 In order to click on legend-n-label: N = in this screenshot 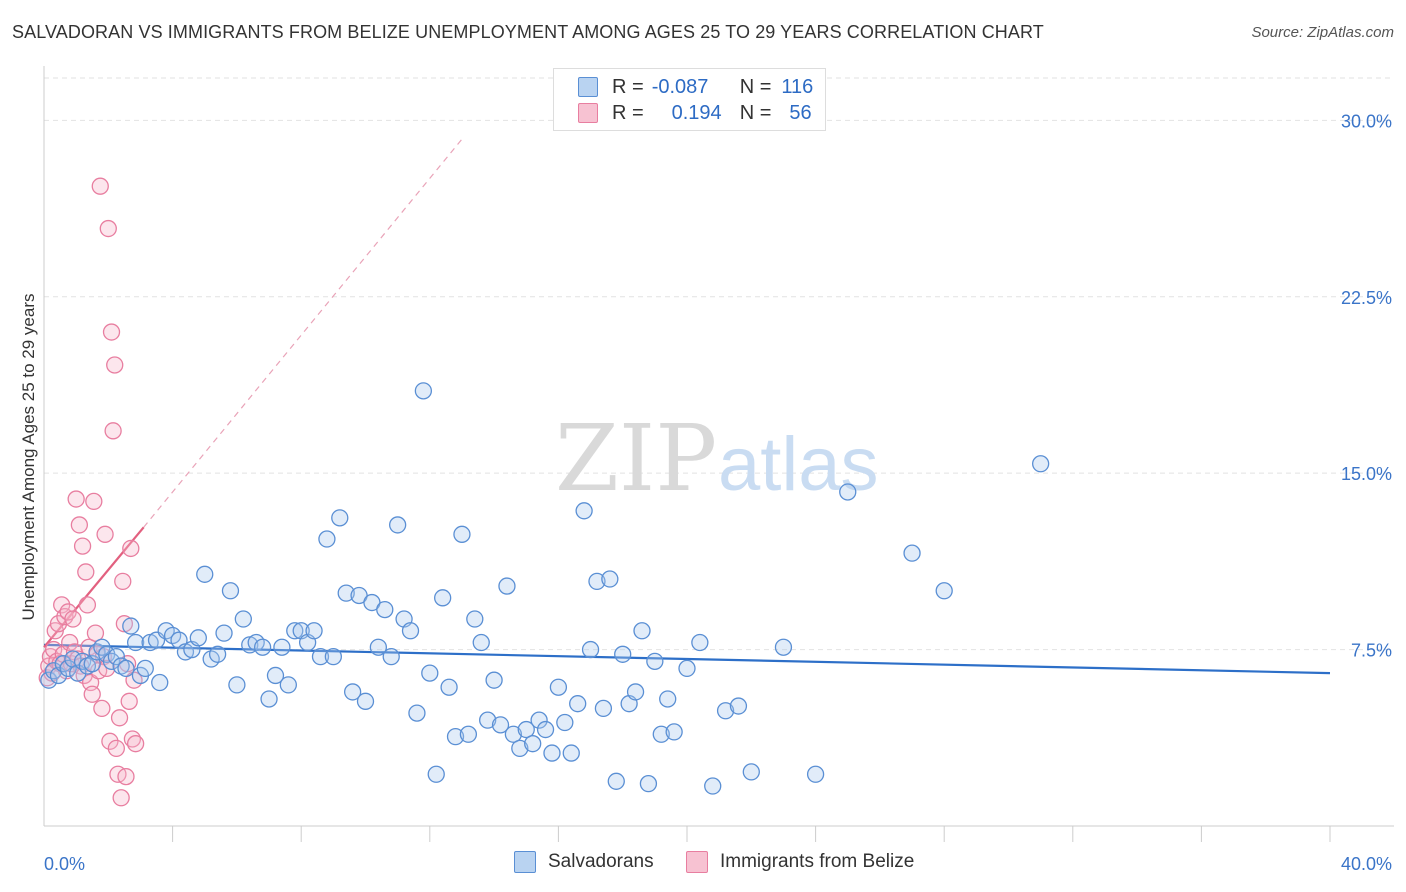, I will do `click(755, 86)`.